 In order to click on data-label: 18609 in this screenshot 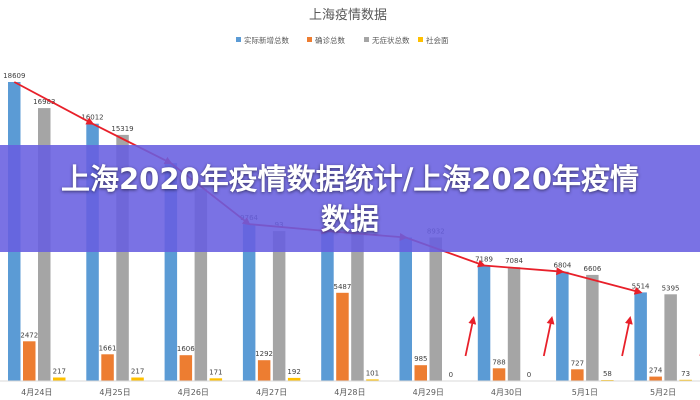, I will do `click(14, 76)`.